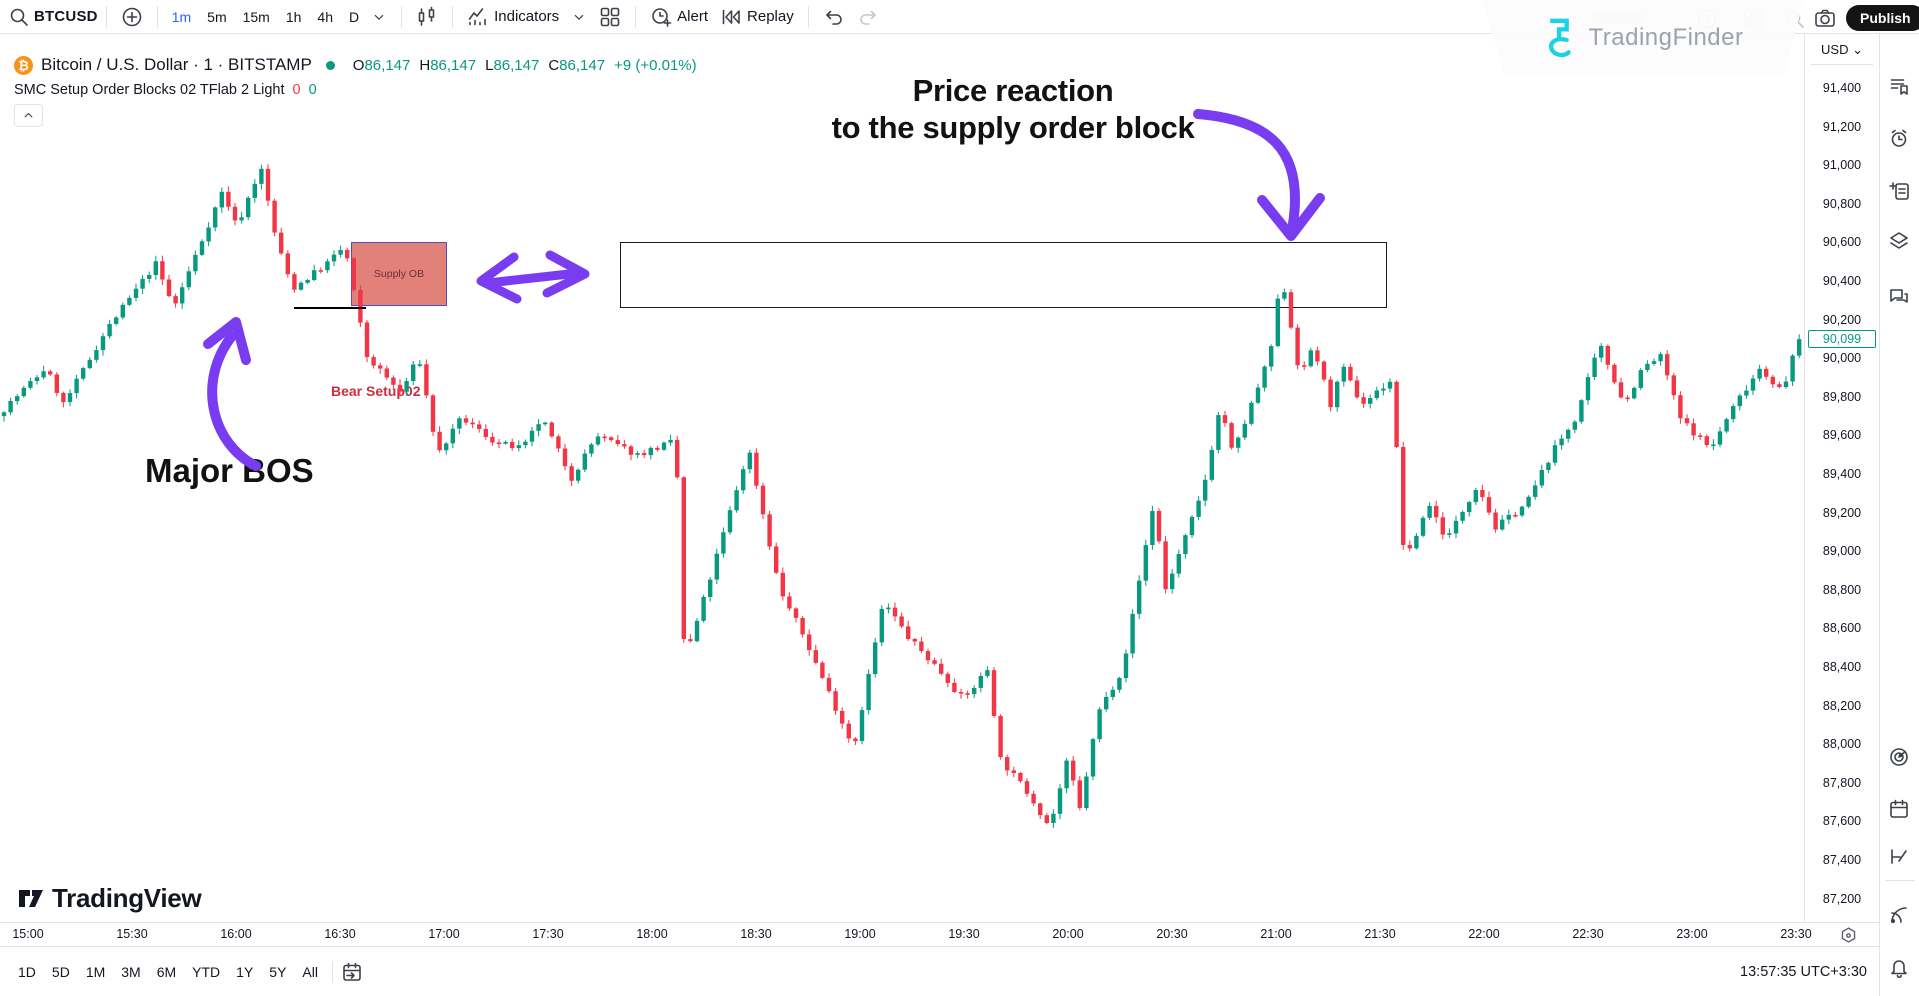 The height and width of the screenshot is (996, 1919). Describe the element at coordinates (379, 17) in the screenshot. I see `timeframe-menu-chevron-icon` at that location.